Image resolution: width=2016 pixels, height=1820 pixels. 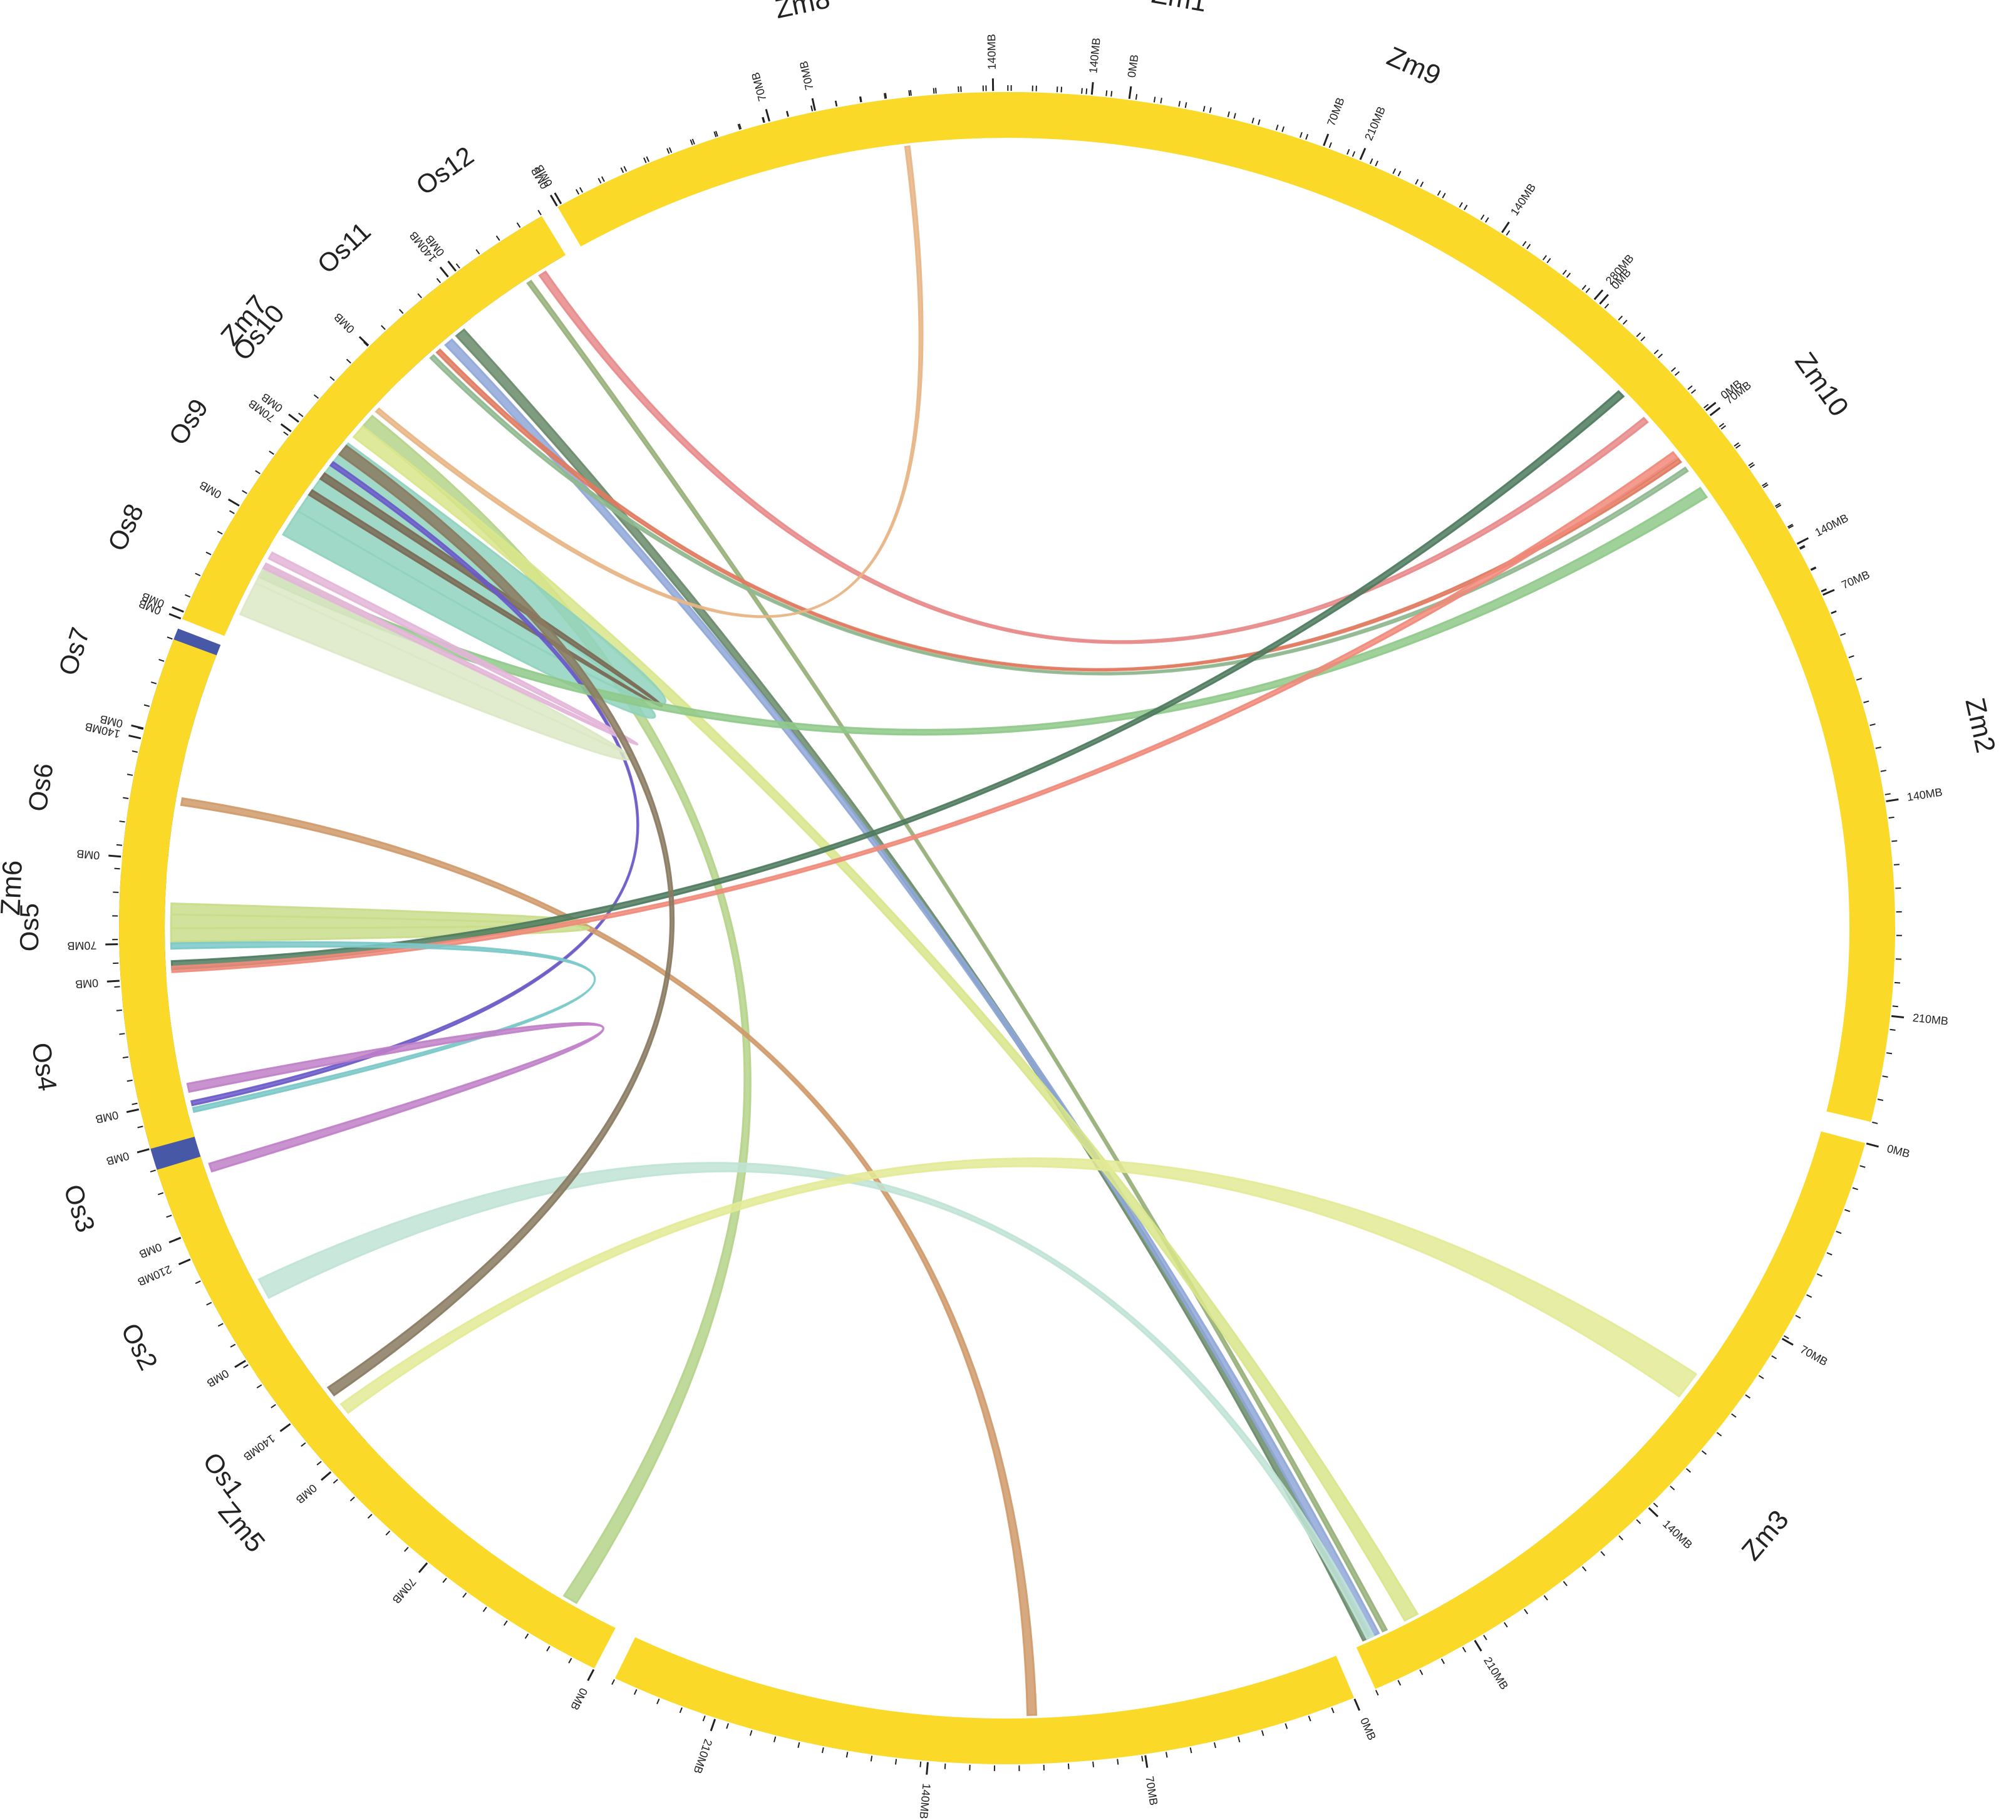 What do you see at coordinates (816, 1401) in the screenshot?
I see `synteny-link-os2-zm3` at bounding box center [816, 1401].